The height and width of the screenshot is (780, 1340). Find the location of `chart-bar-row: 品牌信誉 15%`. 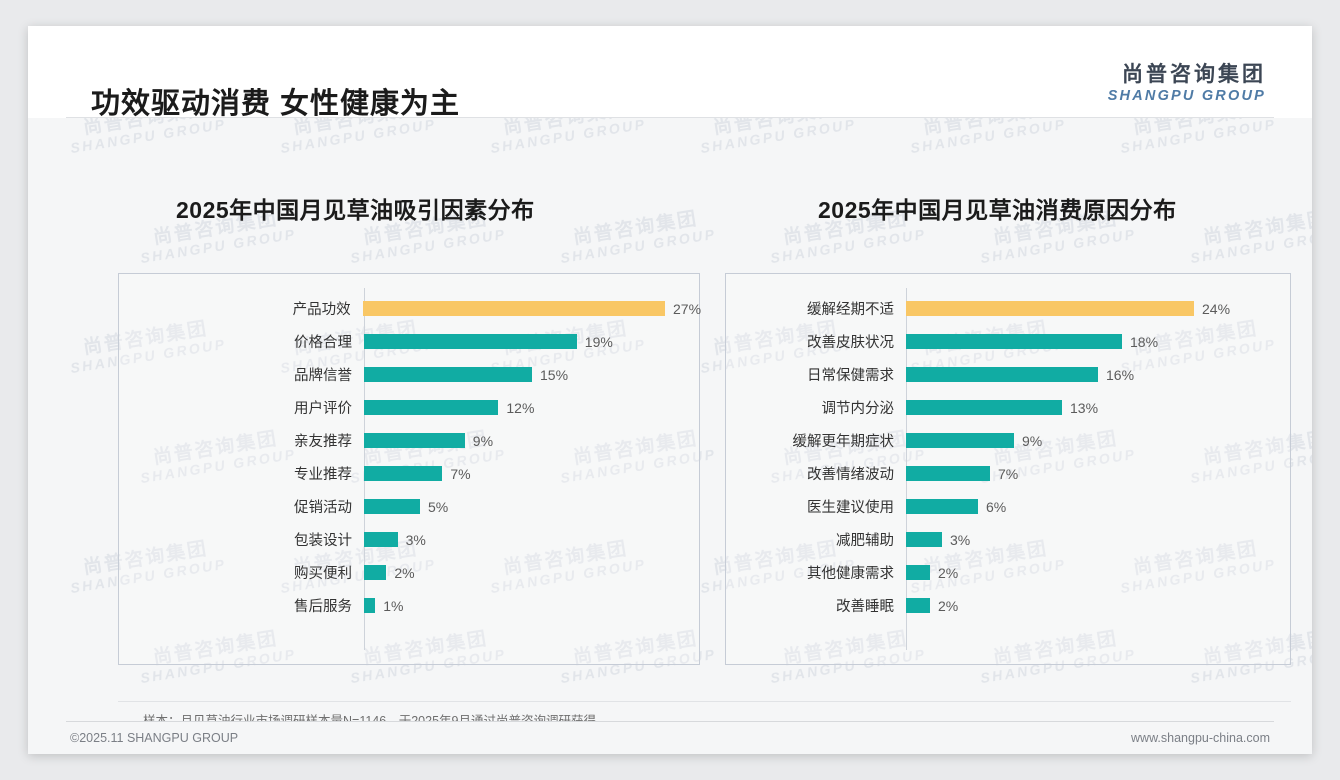

chart-bar-row: 品牌信誉 15% is located at coordinates (409, 374).